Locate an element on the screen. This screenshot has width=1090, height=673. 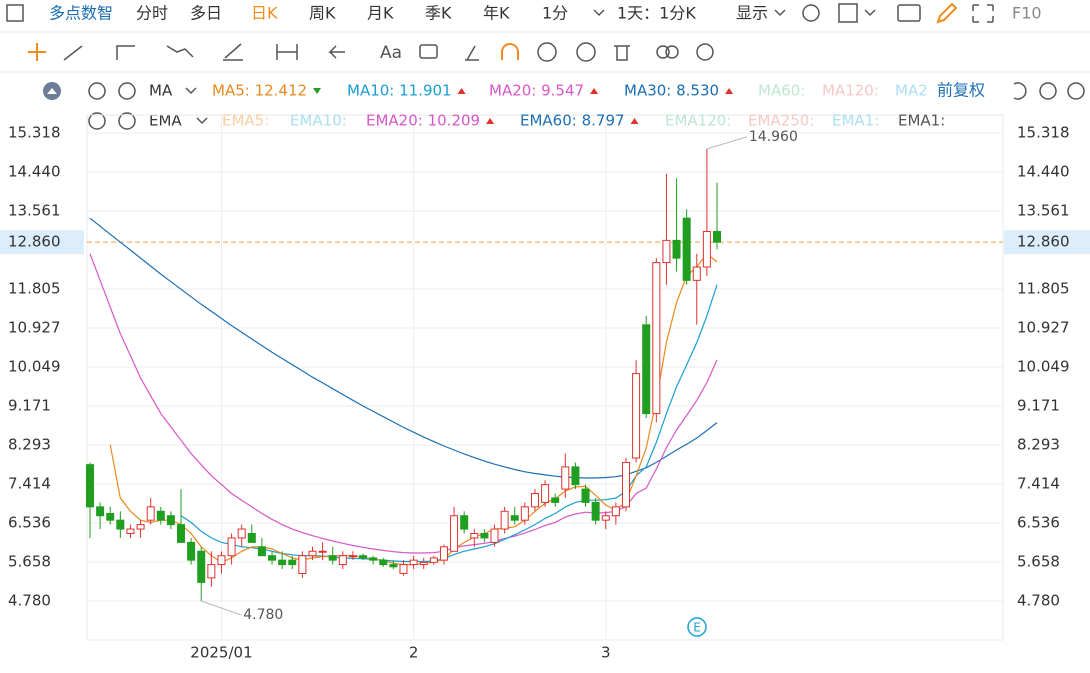
polyline-tool is located at coordinates (125, 52).